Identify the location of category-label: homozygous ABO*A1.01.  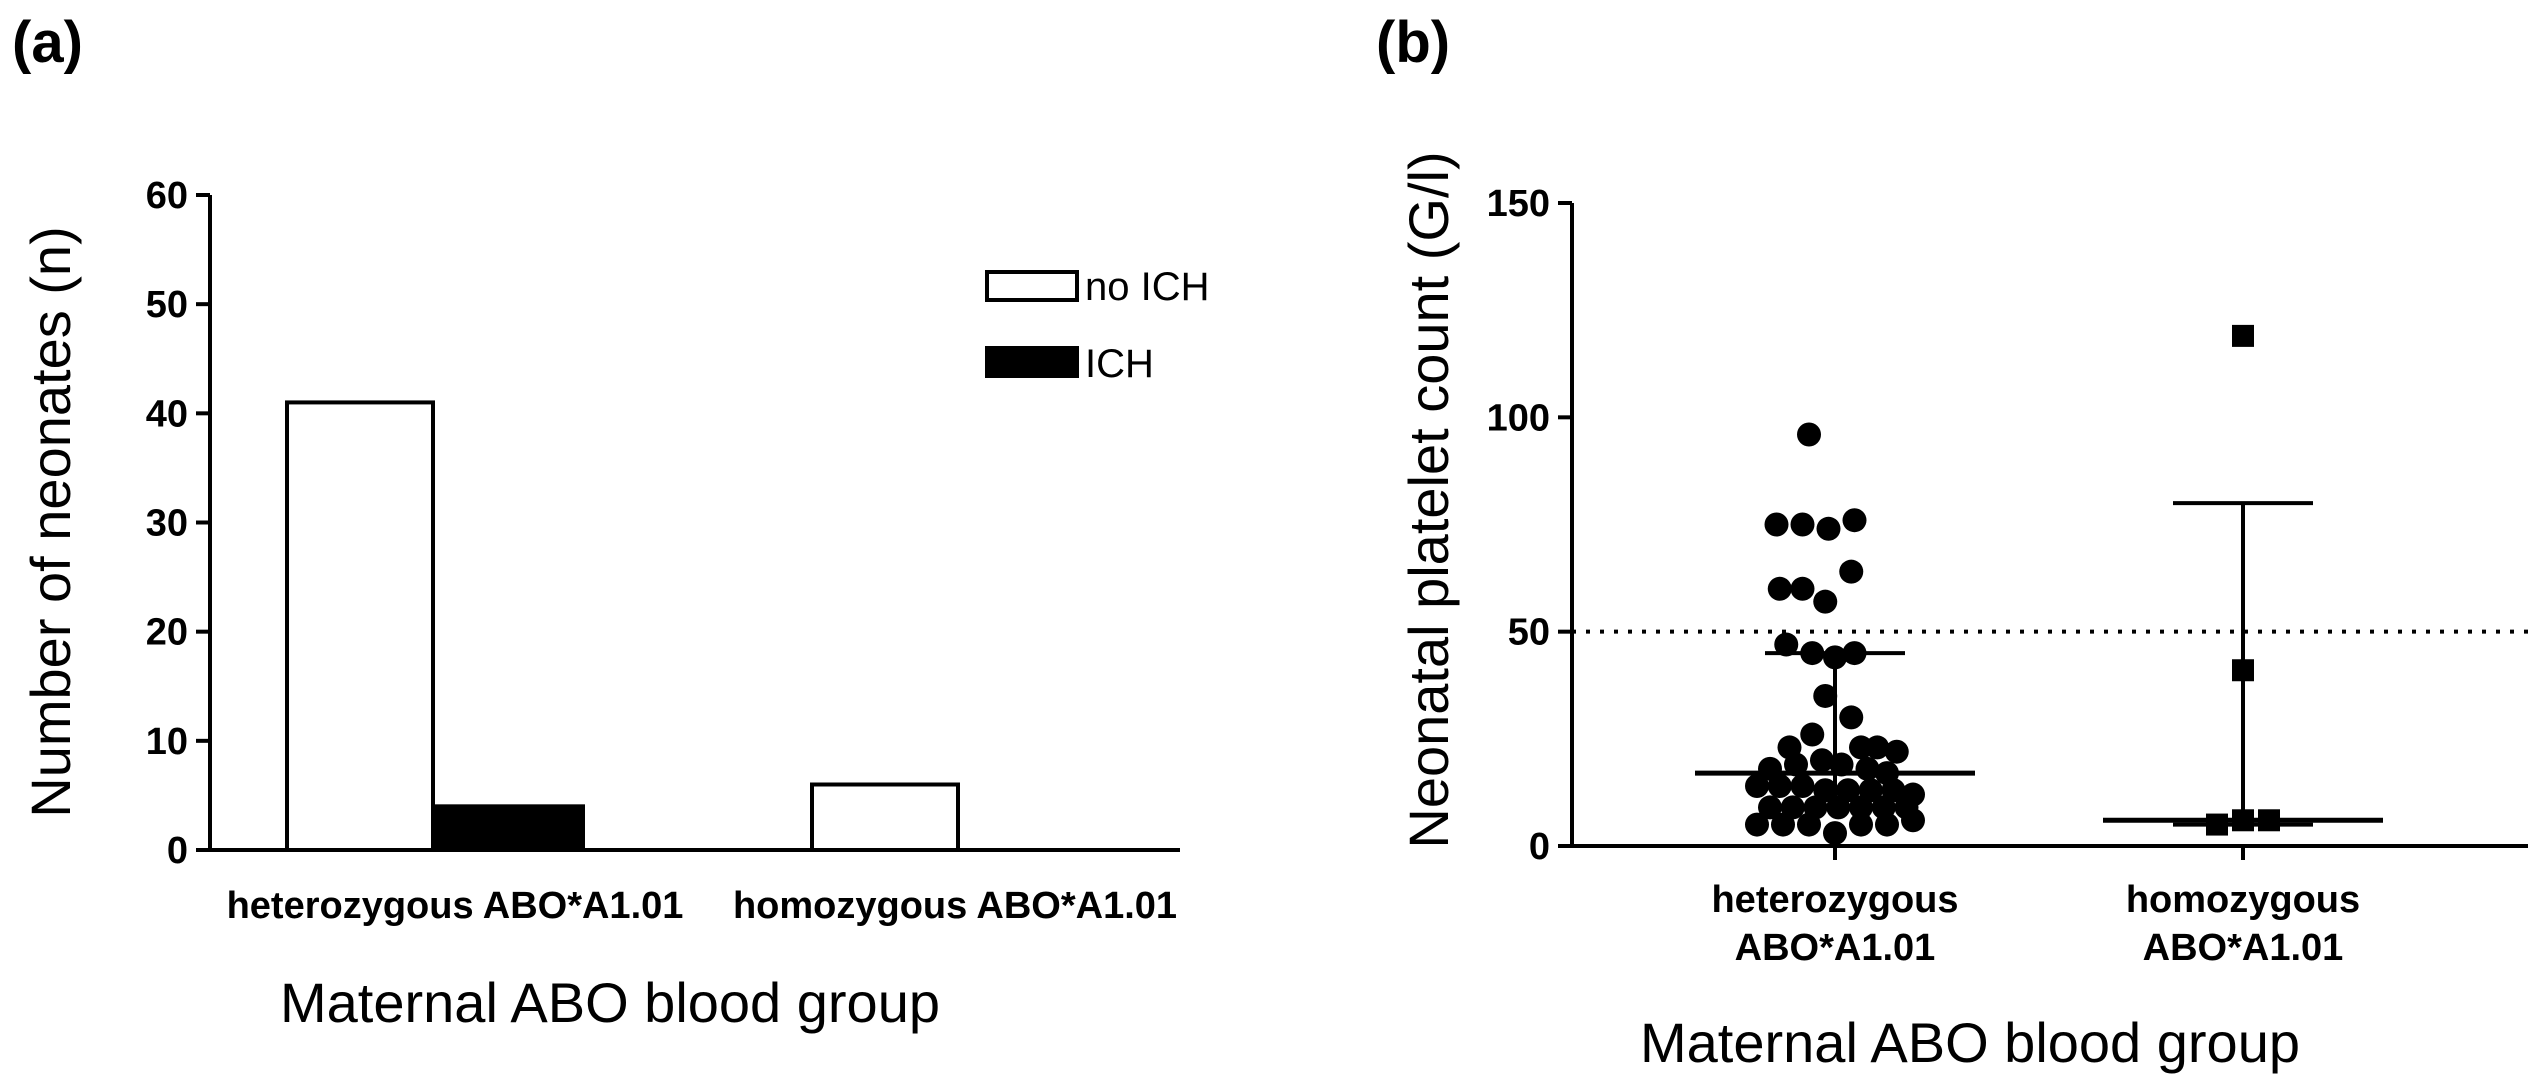
(955, 906).